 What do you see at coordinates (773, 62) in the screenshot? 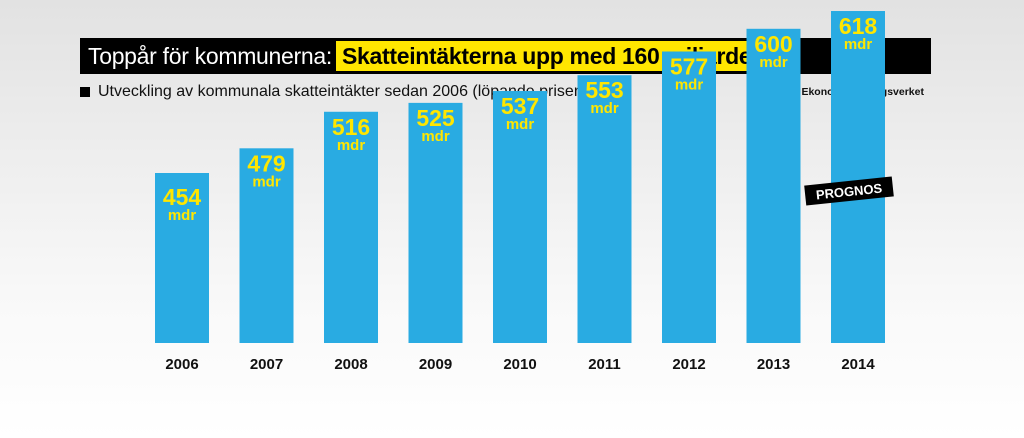
I see `unit-label-2013: mdr` at bounding box center [773, 62].